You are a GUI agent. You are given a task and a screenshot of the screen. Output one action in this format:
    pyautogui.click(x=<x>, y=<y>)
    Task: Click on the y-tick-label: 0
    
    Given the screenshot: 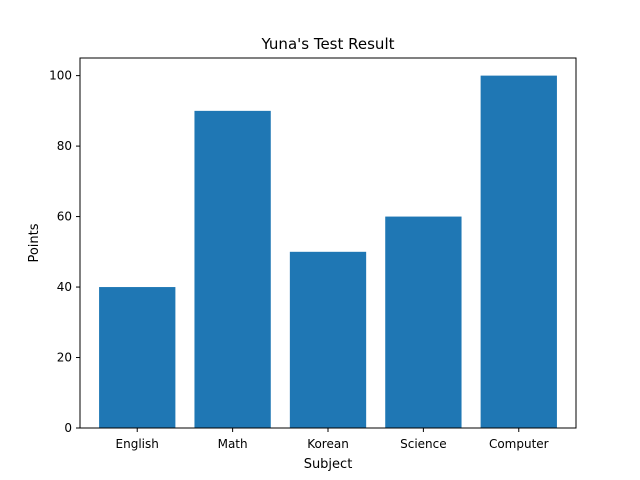 What is the action you would take?
    pyautogui.click(x=68, y=428)
    